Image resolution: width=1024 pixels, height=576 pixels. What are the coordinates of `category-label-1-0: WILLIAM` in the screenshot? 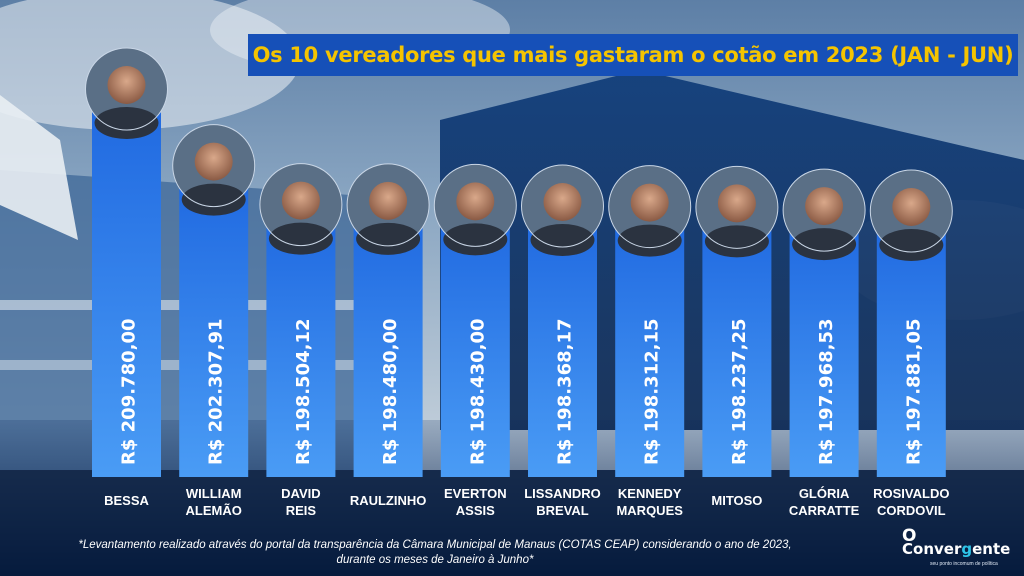 It's located at (214, 493).